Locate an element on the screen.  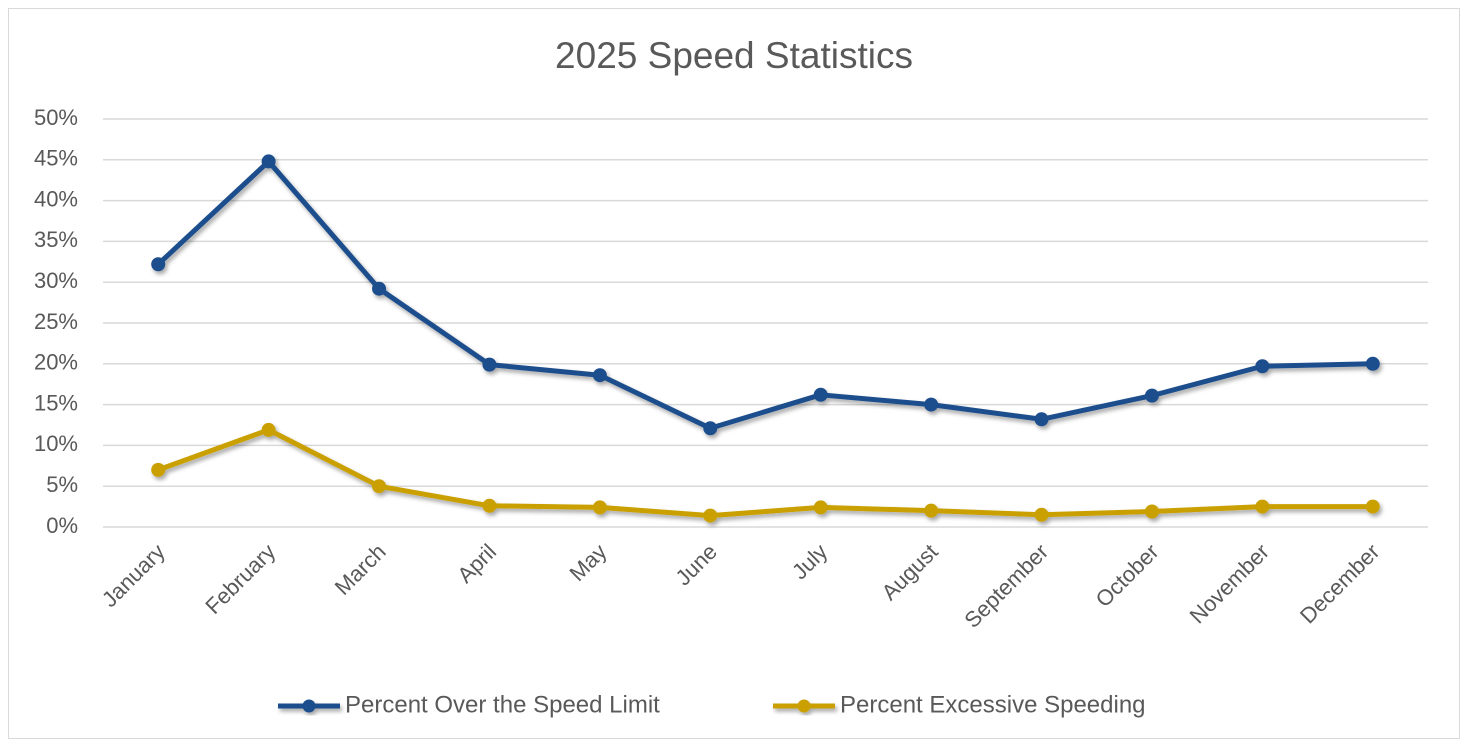
y-tick-label: 50% is located at coordinates (56, 117).